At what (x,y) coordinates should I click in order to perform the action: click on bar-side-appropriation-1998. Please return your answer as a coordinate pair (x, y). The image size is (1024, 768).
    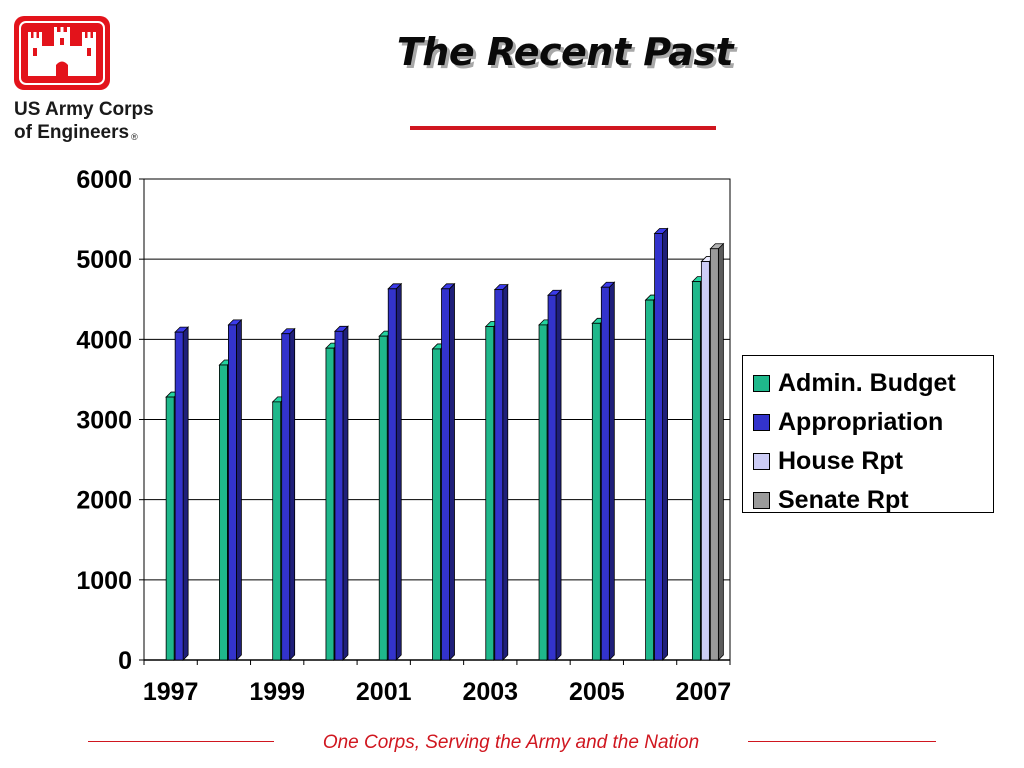
    Looking at the image, I should click on (239, 489).